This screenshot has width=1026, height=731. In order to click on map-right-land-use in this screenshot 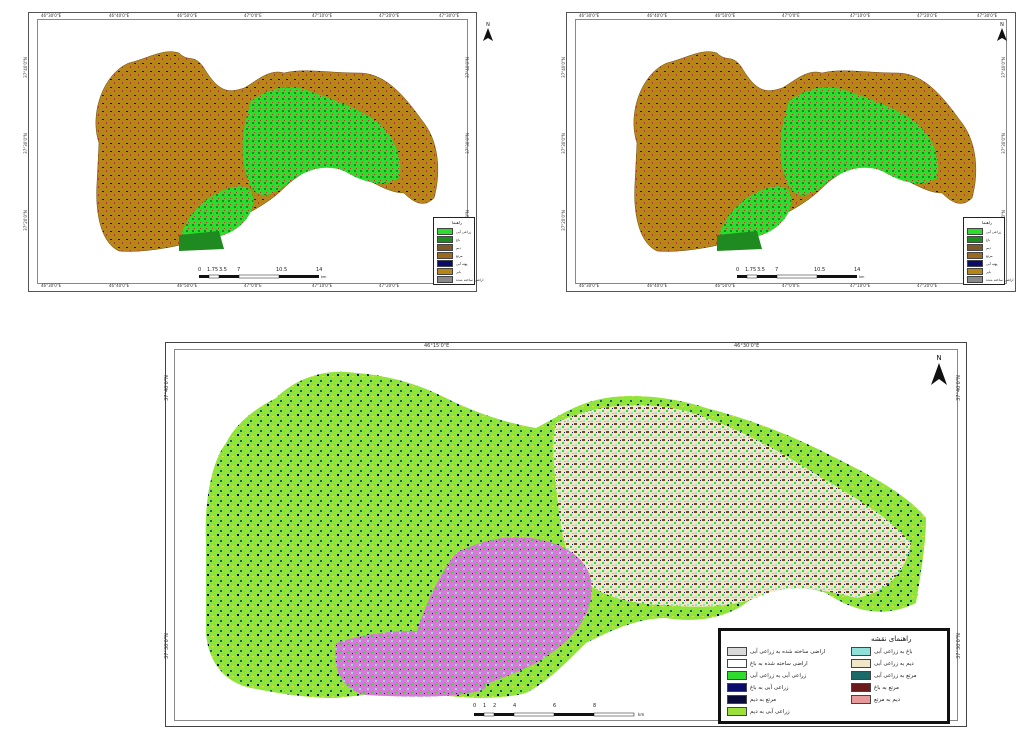, I will do `click(805, 151)`.